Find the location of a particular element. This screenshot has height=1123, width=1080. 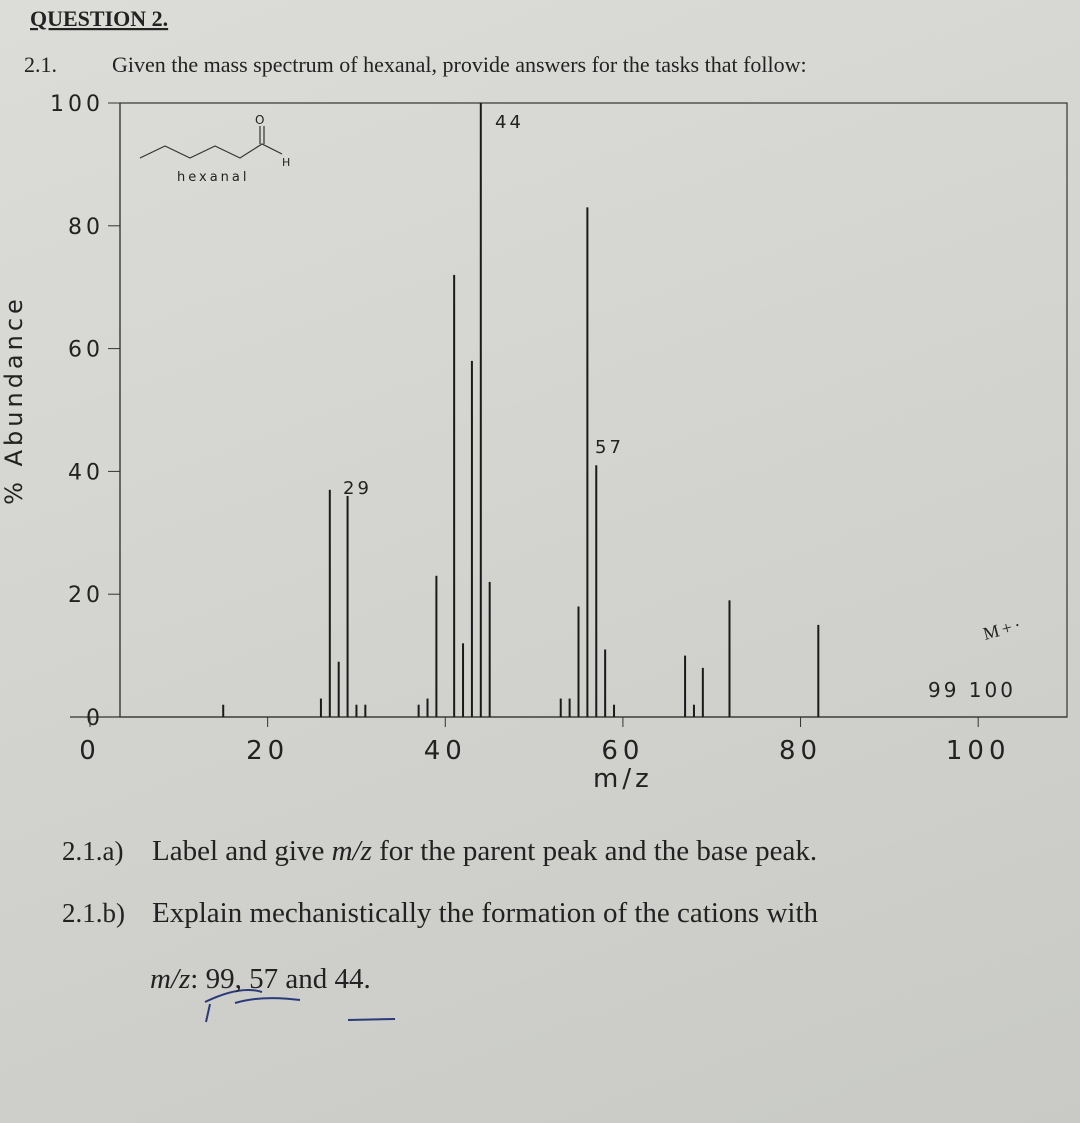

x-tick-label: 100 is located at coordinates (978, 751).